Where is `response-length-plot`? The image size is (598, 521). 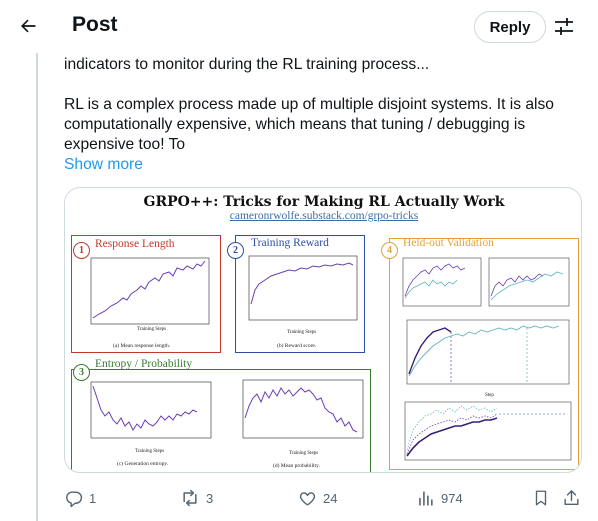 response-length-plot is located at coordinates (150, 291).